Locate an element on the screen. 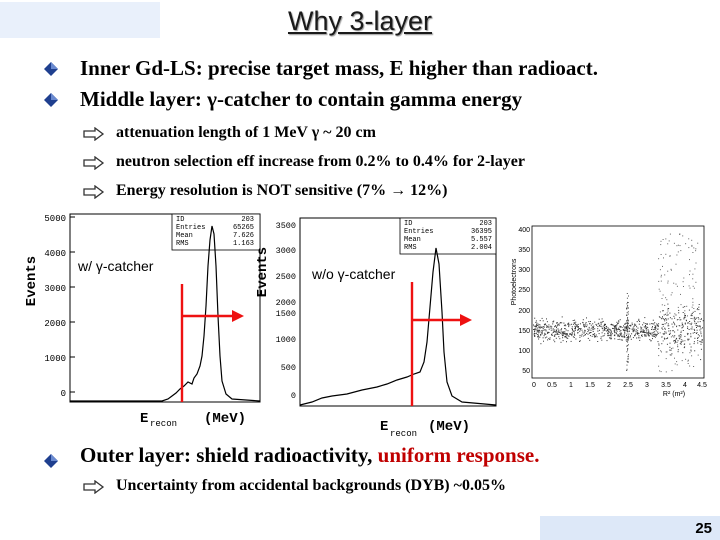 This screenshot has height=540, width=720. xtick-label: 0 is located at coordinates (534, 385).